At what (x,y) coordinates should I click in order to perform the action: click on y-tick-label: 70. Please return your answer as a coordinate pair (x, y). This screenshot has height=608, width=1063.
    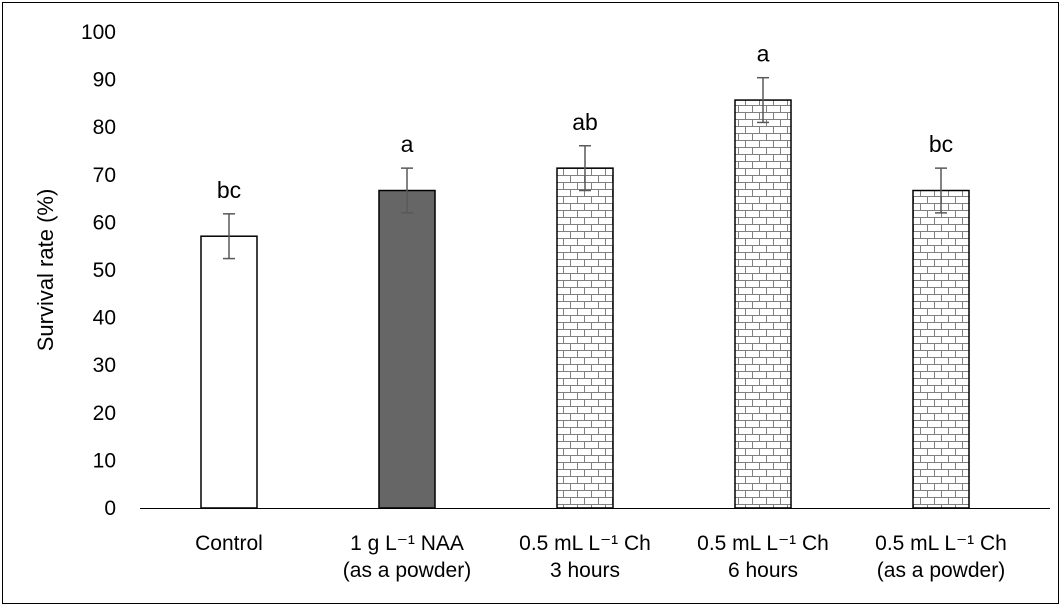
    Looking at the image, I should click on (104, 175).